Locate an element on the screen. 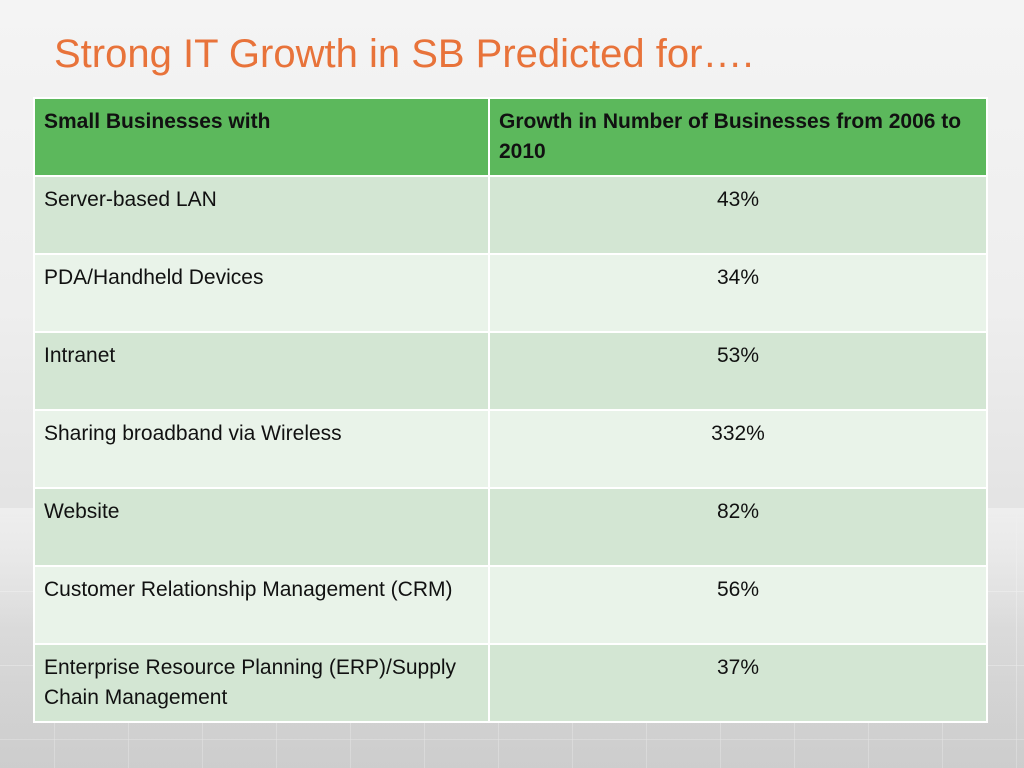  row-item: Intranet is located at coordinates (261, 371).